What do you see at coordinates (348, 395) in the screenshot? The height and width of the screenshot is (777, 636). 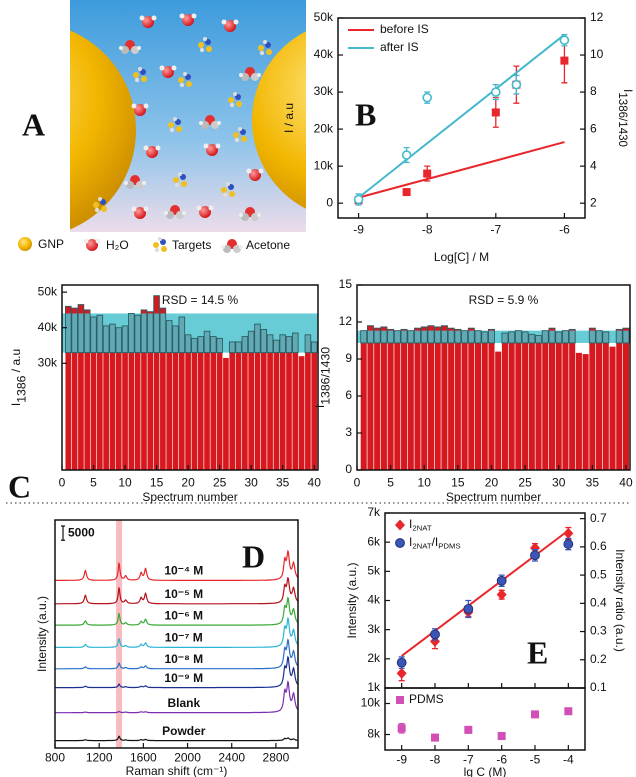 I see `y-tick-label: 6` at bounding box center [348, 395].